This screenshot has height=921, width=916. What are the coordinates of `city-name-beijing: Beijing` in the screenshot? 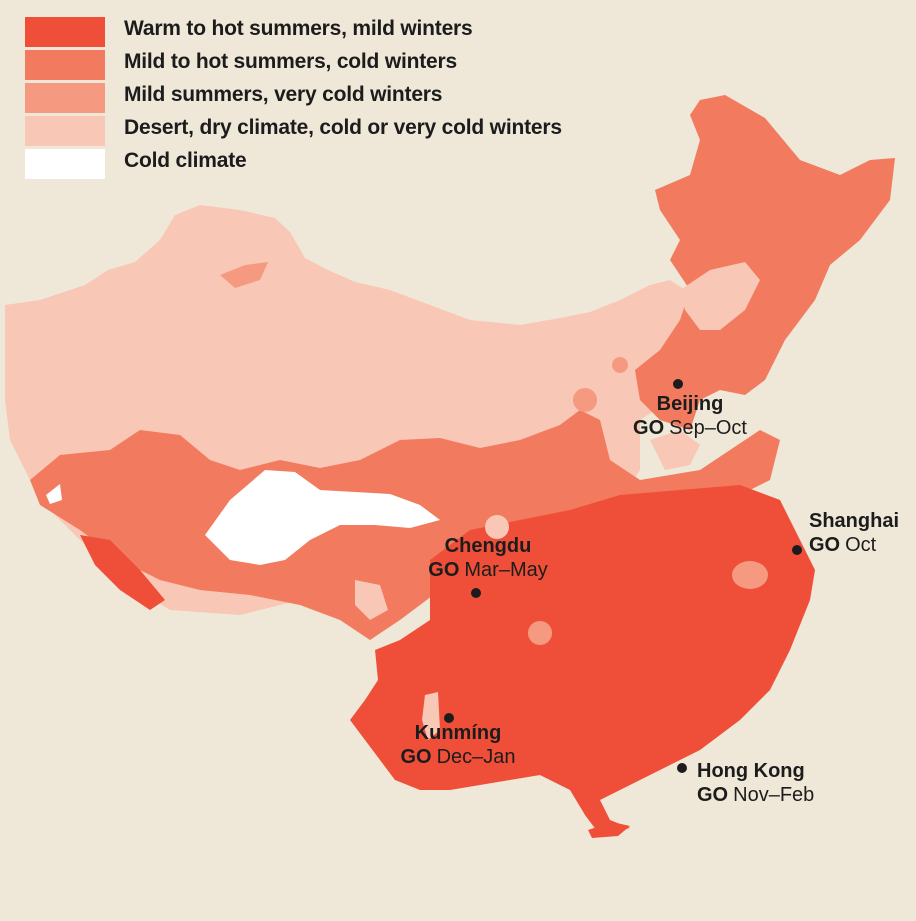 It's located at (690, 404).